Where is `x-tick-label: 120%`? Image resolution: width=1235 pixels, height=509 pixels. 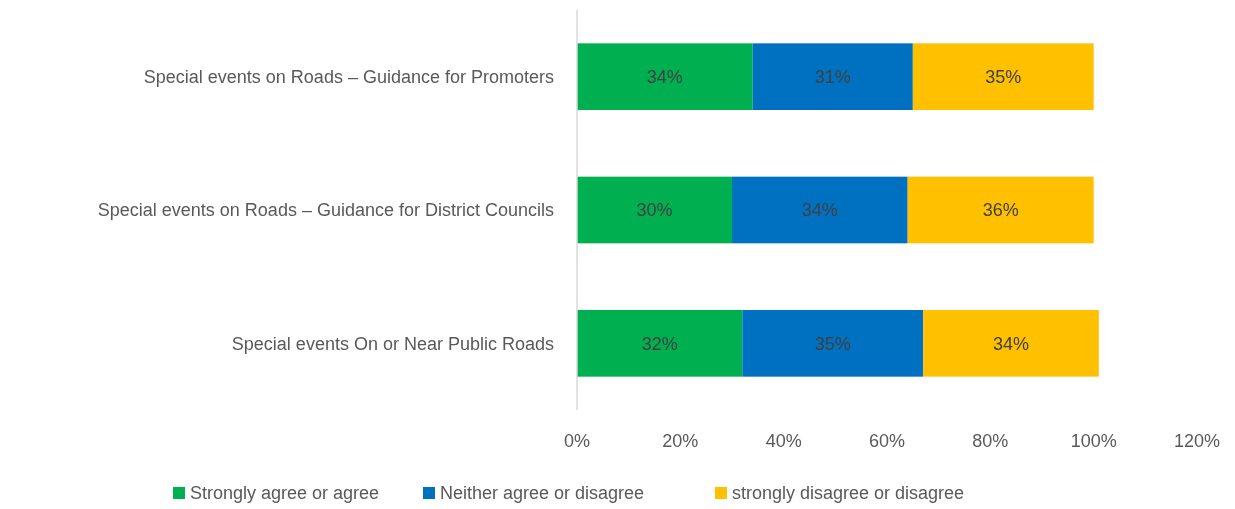
x-tick-label: 120% is located at coordinates (1197, 441).